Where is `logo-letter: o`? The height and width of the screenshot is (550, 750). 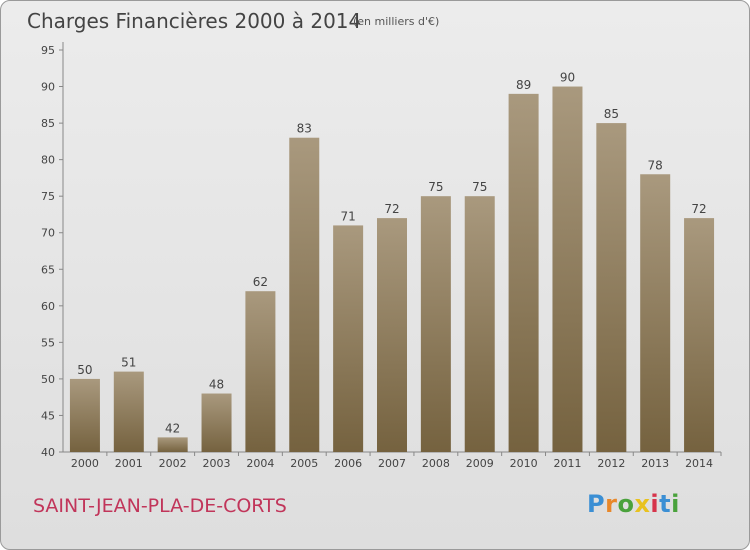
logo-letter: o is located at coordinates (626, 504).